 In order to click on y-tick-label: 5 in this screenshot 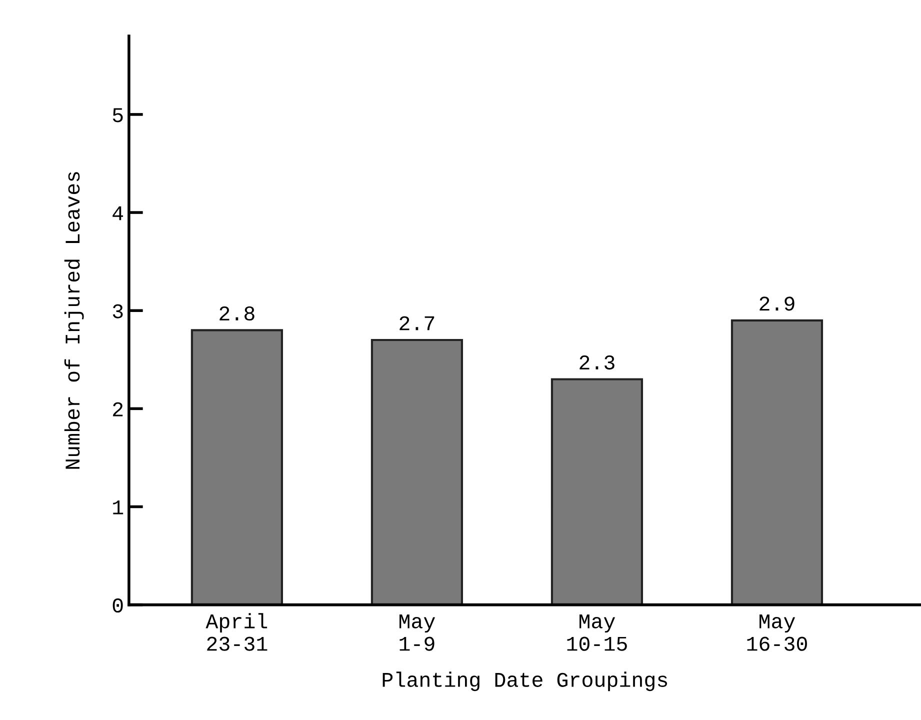, I will do `click(117, 115)`.